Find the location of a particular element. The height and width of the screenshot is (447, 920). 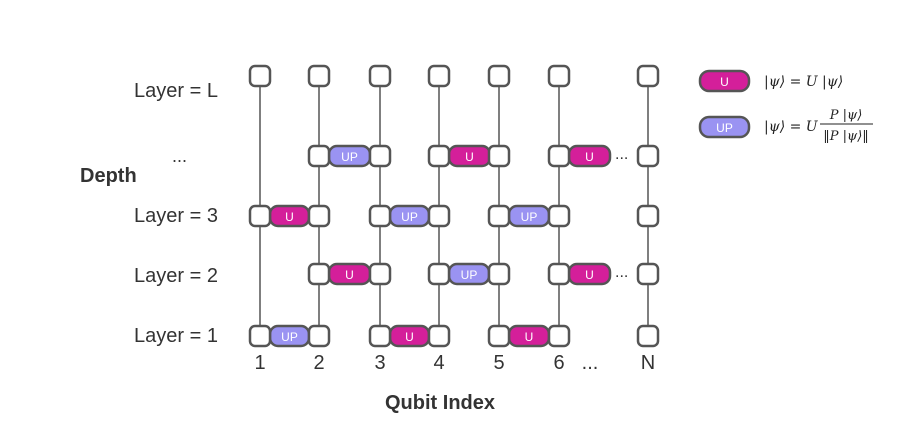

qubit-label-1: 1 is located at coordinates (259, 363).